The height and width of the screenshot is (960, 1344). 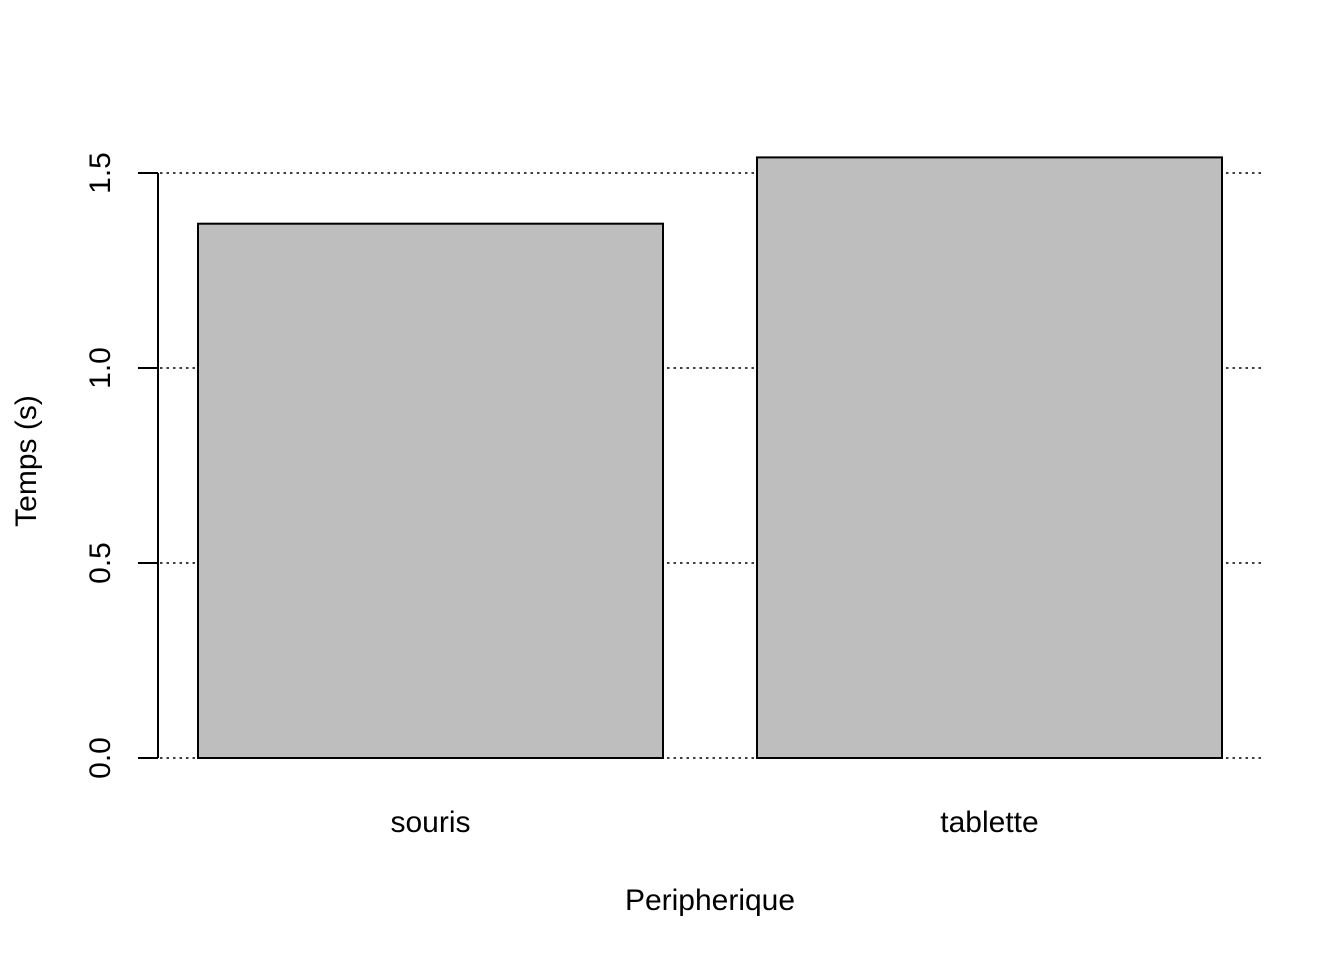 I want to click on y-axis: 0.0 0.5 1.0 1.5, so click(x=121, y=465).